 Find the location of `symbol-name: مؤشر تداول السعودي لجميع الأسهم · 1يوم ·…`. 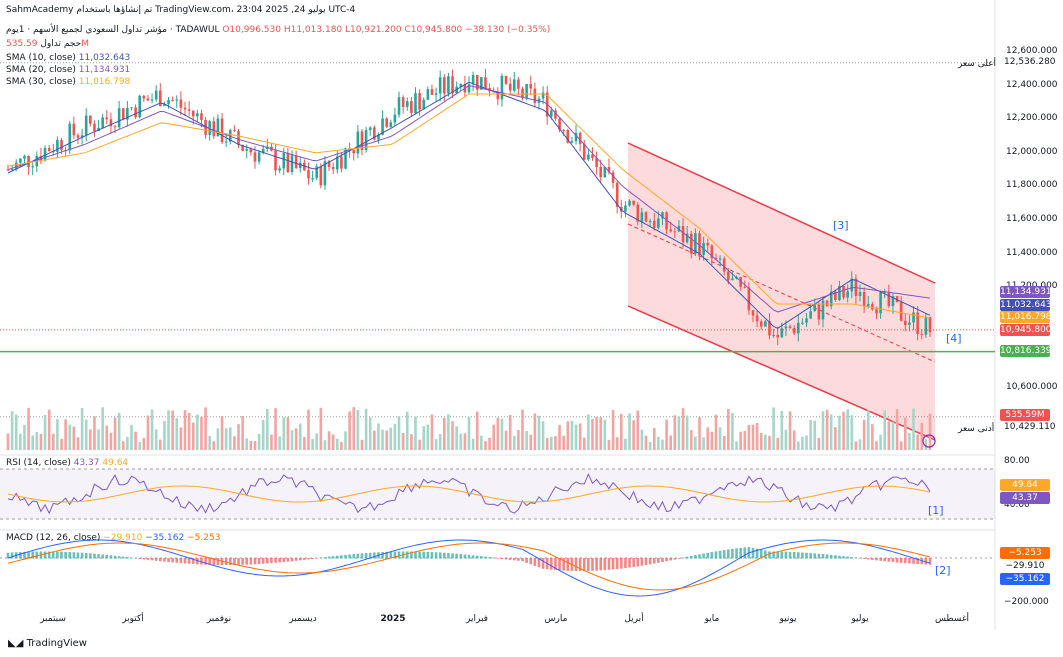

symbol-name: مؤشر تداول السعودي لجميع الأسهم · 1يوم ·… is located at coordinates (113, 30).